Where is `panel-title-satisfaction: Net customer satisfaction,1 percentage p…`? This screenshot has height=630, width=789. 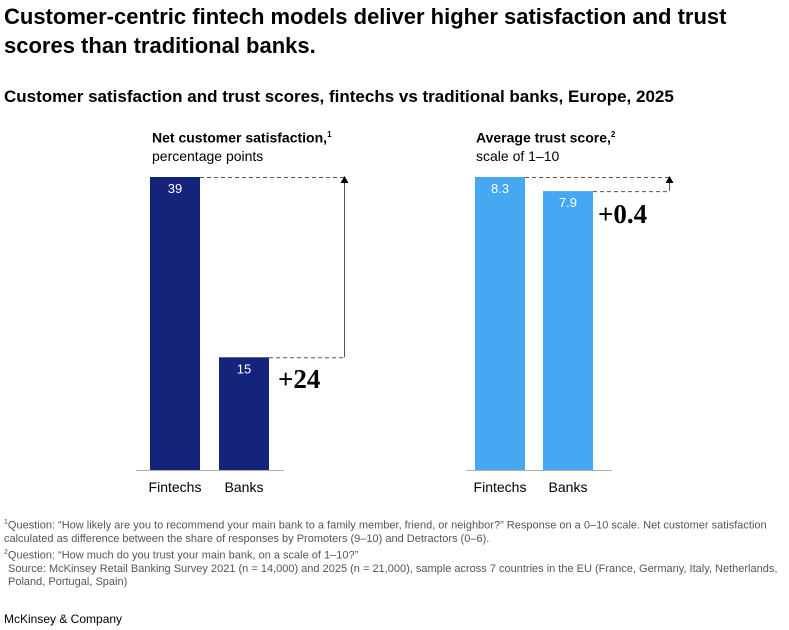
panel-title-satisfaction: Net customer satisfaction,1 percentage p… is located at coordinates (242, 145).